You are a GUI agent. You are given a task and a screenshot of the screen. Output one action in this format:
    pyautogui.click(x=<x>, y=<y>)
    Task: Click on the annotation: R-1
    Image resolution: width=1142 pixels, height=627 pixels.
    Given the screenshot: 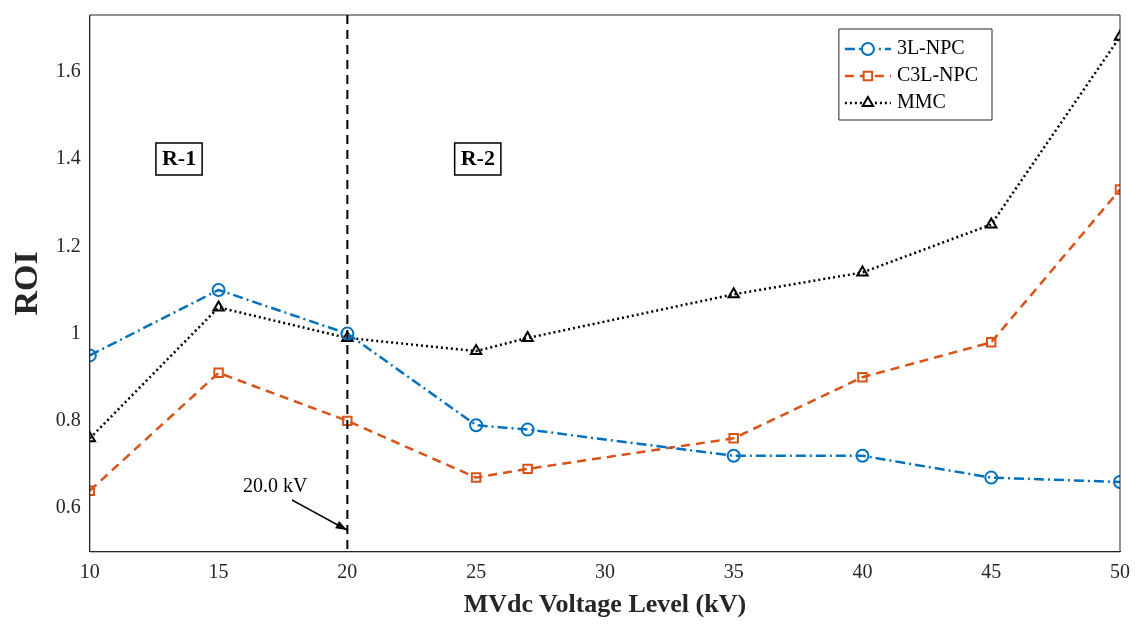 What is the action you would take?
    pyautogui.click(x=179, y=157)
    